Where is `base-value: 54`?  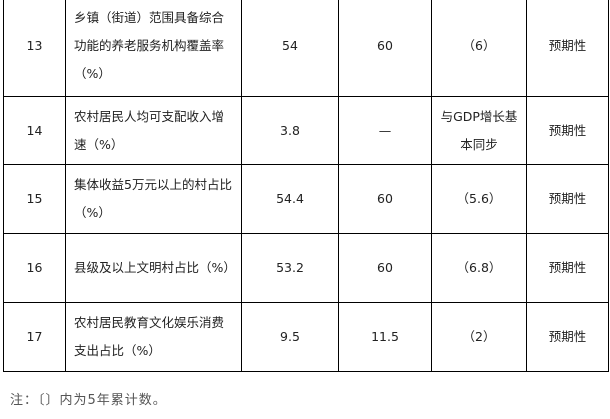 base-value: 54 is located at coordinates (290, 48).